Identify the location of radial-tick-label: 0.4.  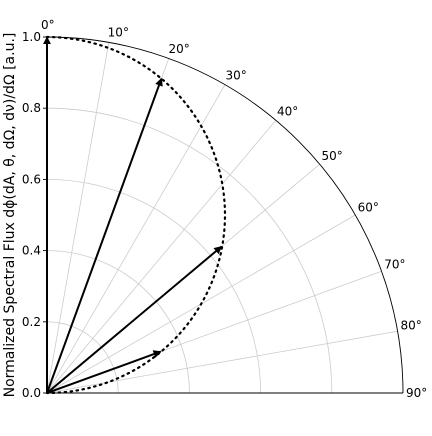
(31, 251).